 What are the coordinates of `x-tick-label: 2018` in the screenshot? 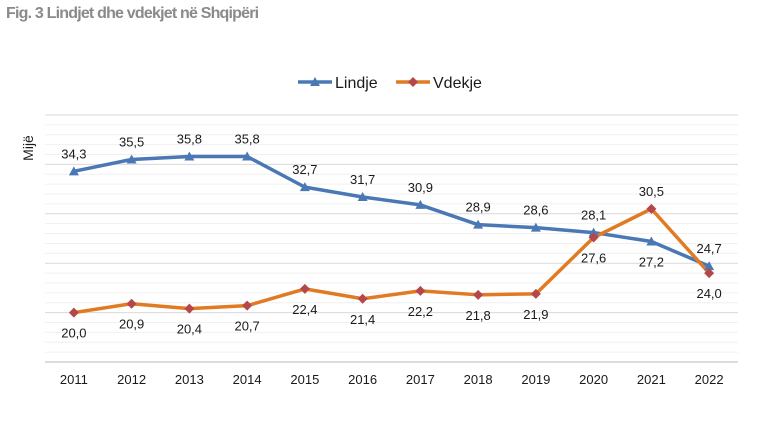 It's located at (478, 379).